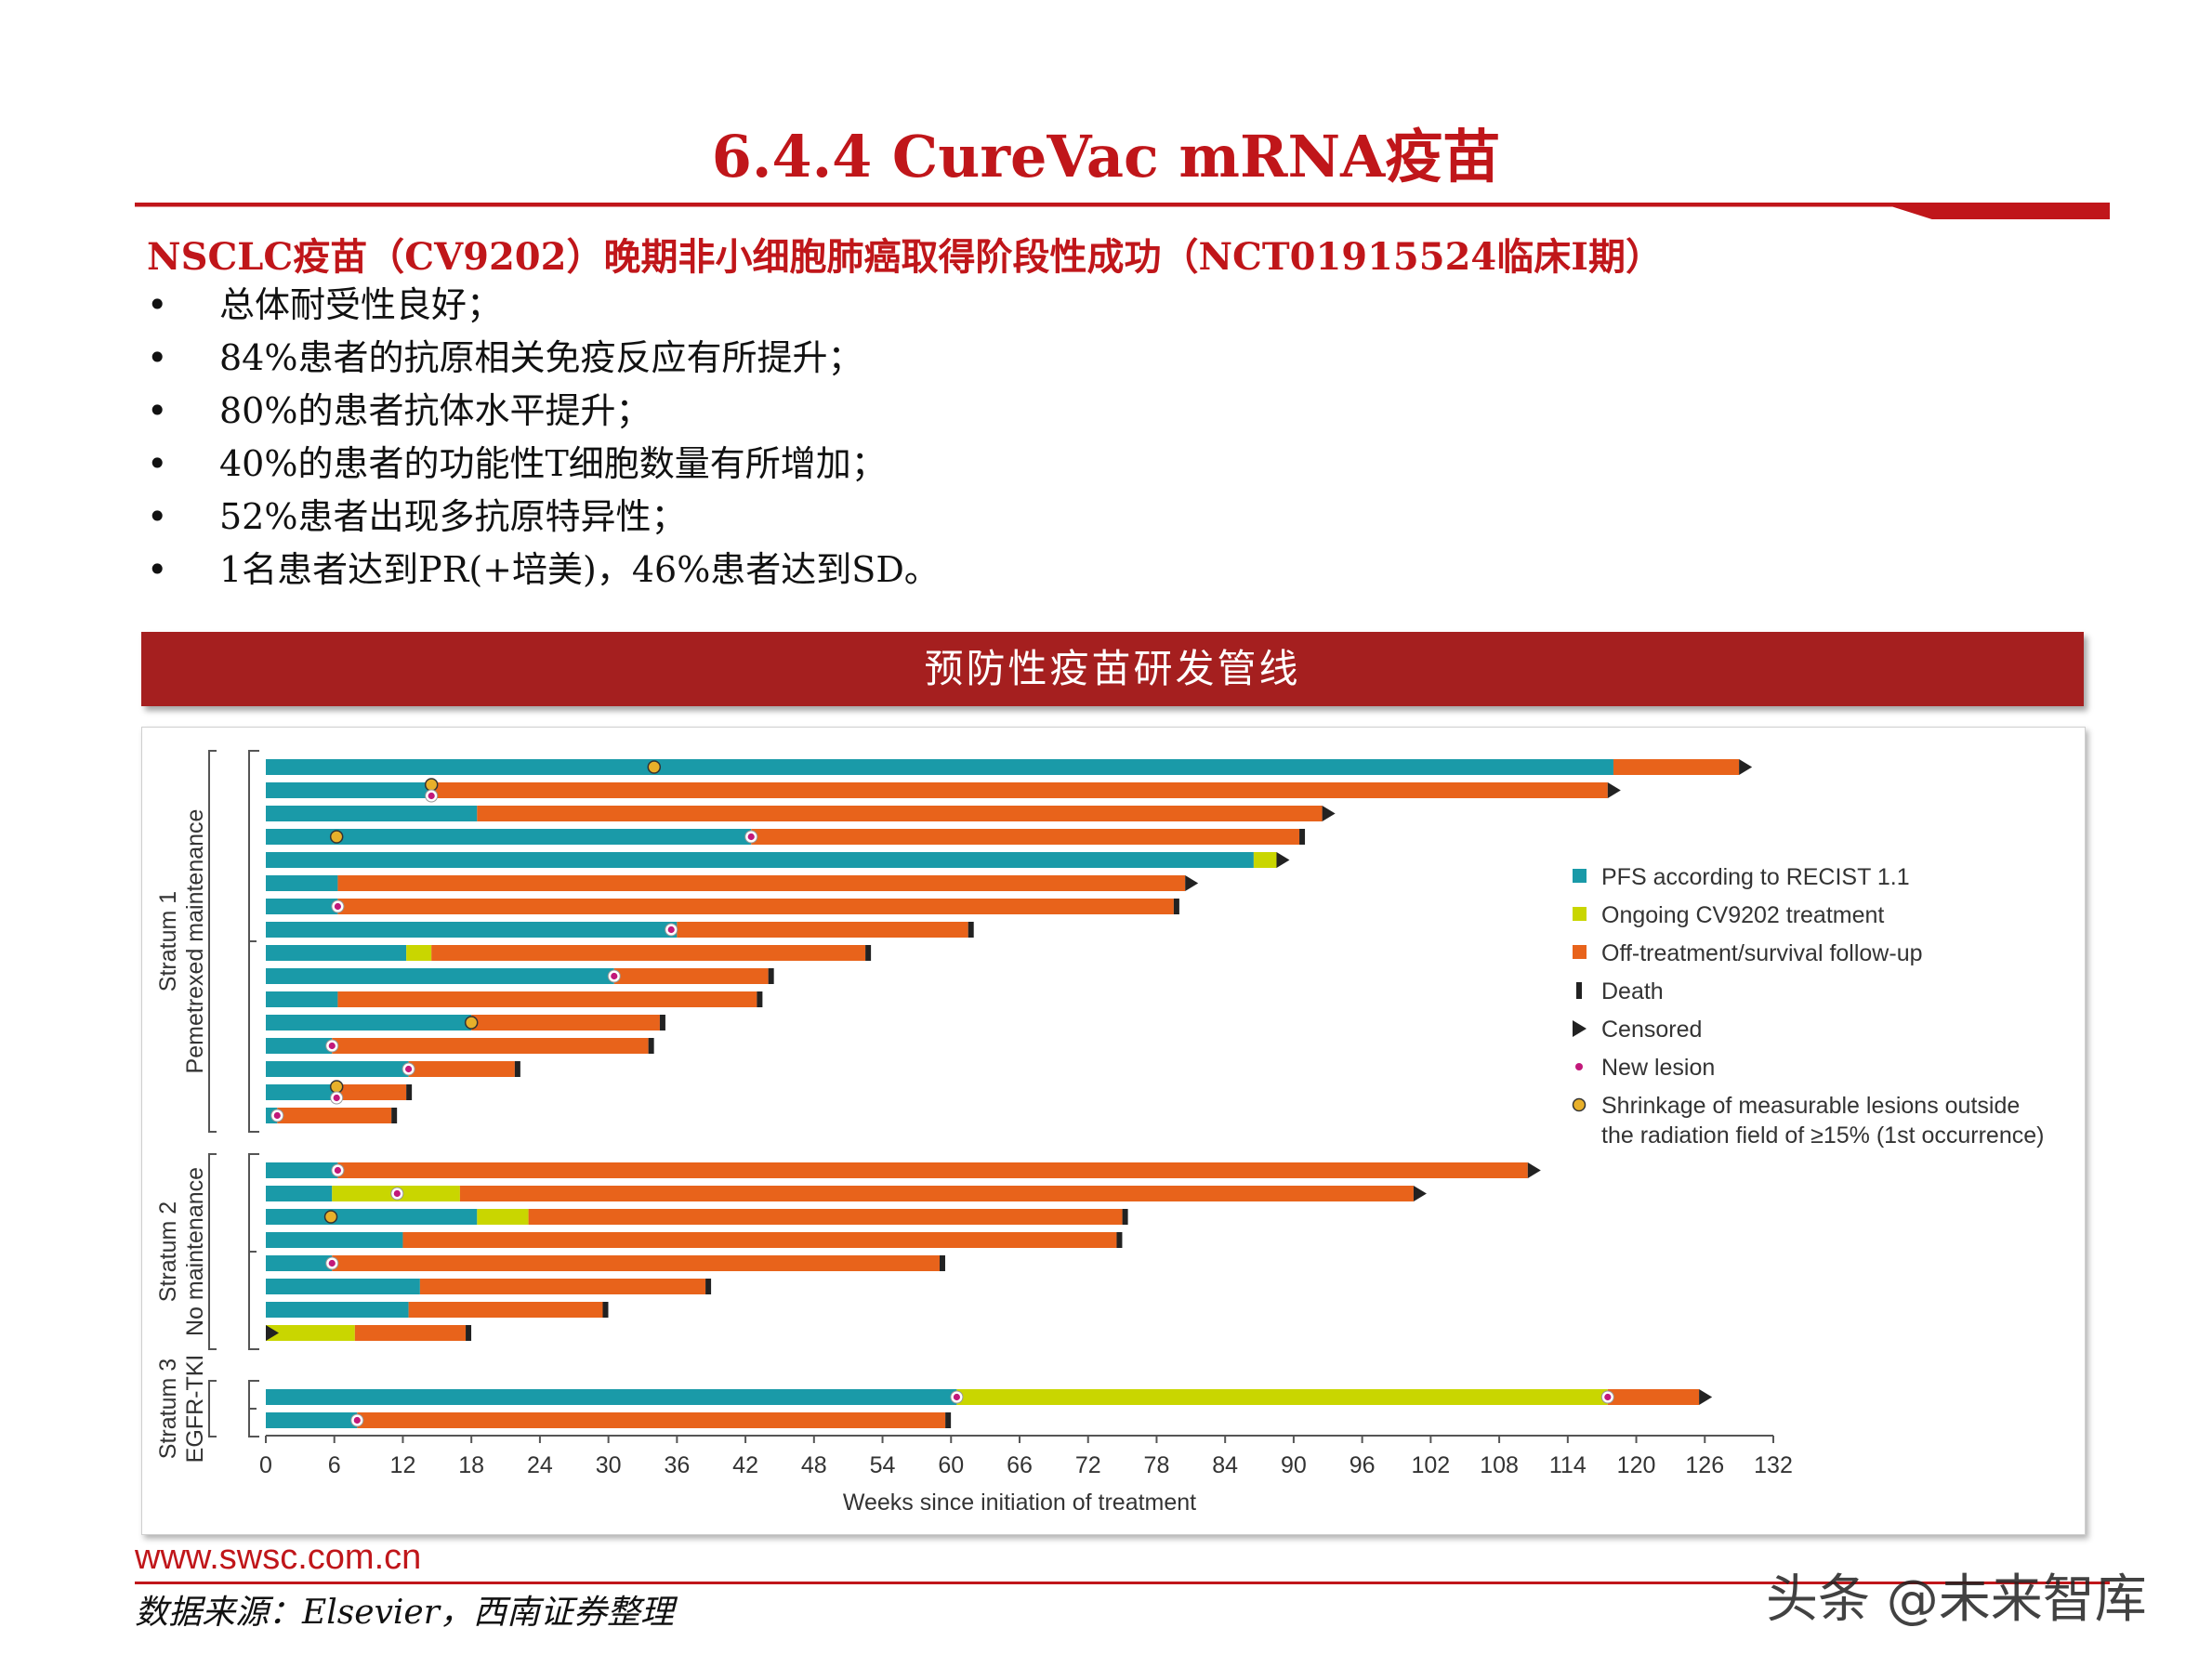 This screenshot has height=1654, width=2212. What do you see at coordinates (1580, 876) in the screenshot?
I see `legend-swatch-pfs` at bounding box center [1580, 876].